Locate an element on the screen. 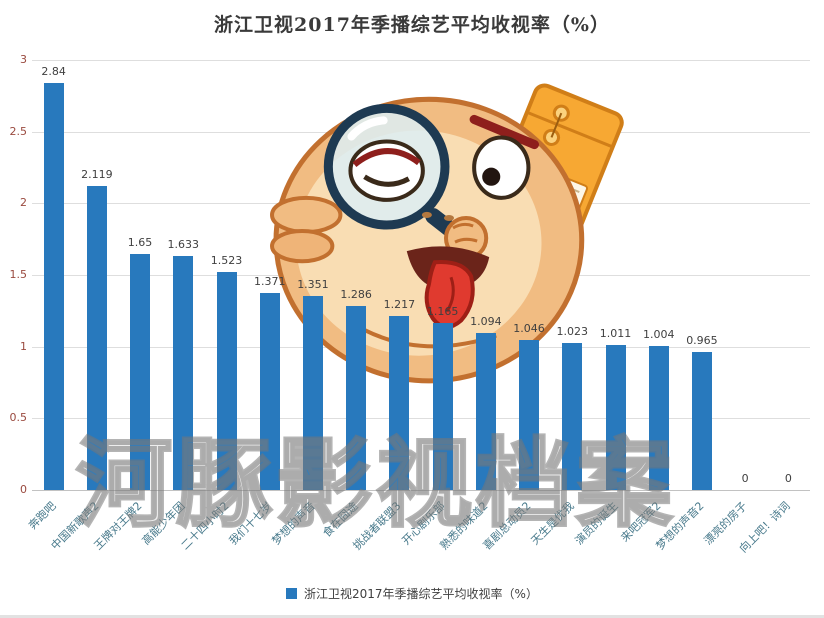 Image resolution: width=824 pixels, height=618 pixels. bar-value-label: 1.046 is located at coordinates (529, 329).